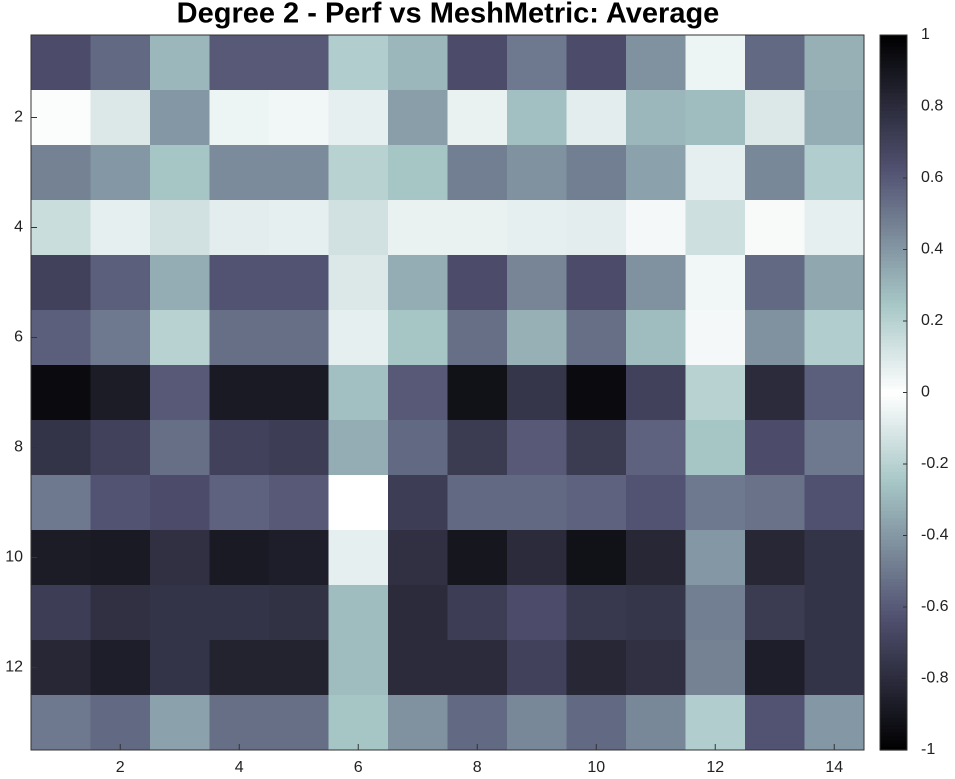 The width and height of the screenshot is (955, 779). I want to click on colorbar-tick-label: -0.6, so click(935, 606).